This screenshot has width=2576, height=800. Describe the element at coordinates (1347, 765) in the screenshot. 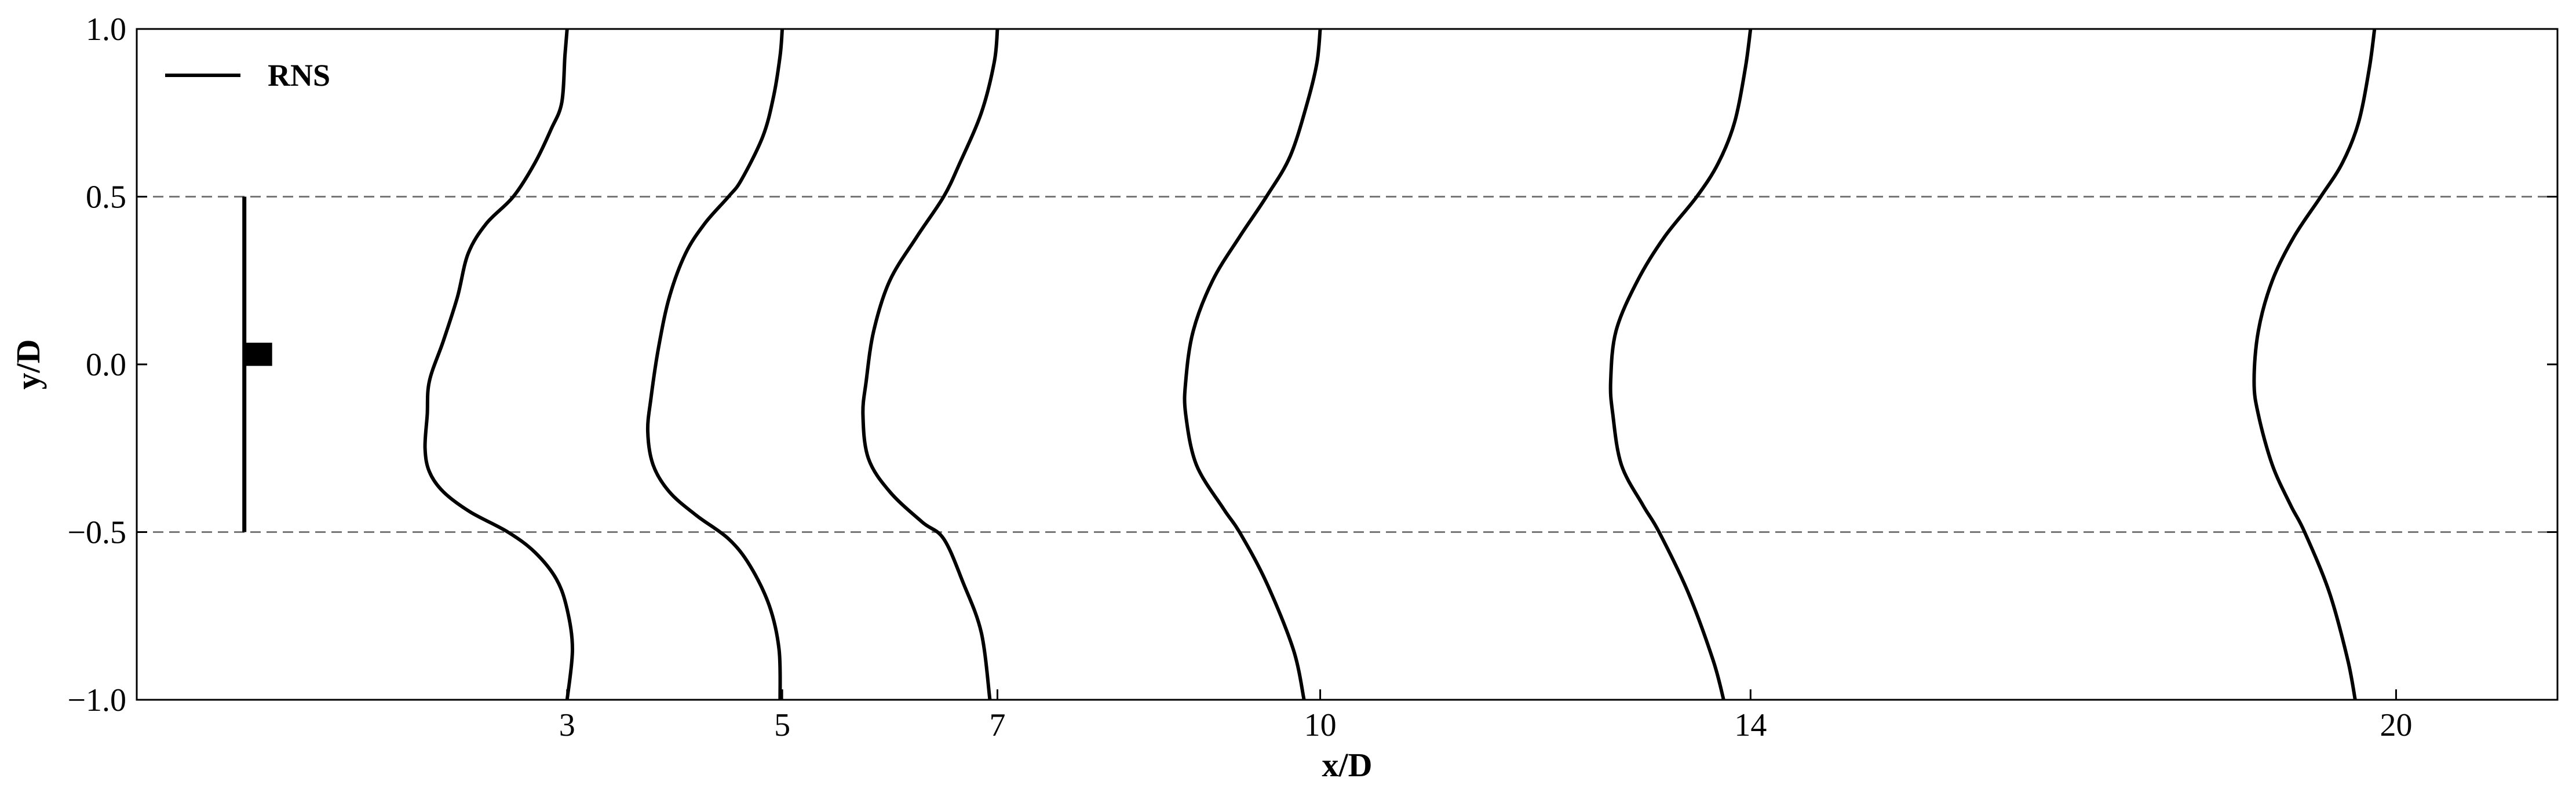

I see `x-axis-label: x/D` at that location.